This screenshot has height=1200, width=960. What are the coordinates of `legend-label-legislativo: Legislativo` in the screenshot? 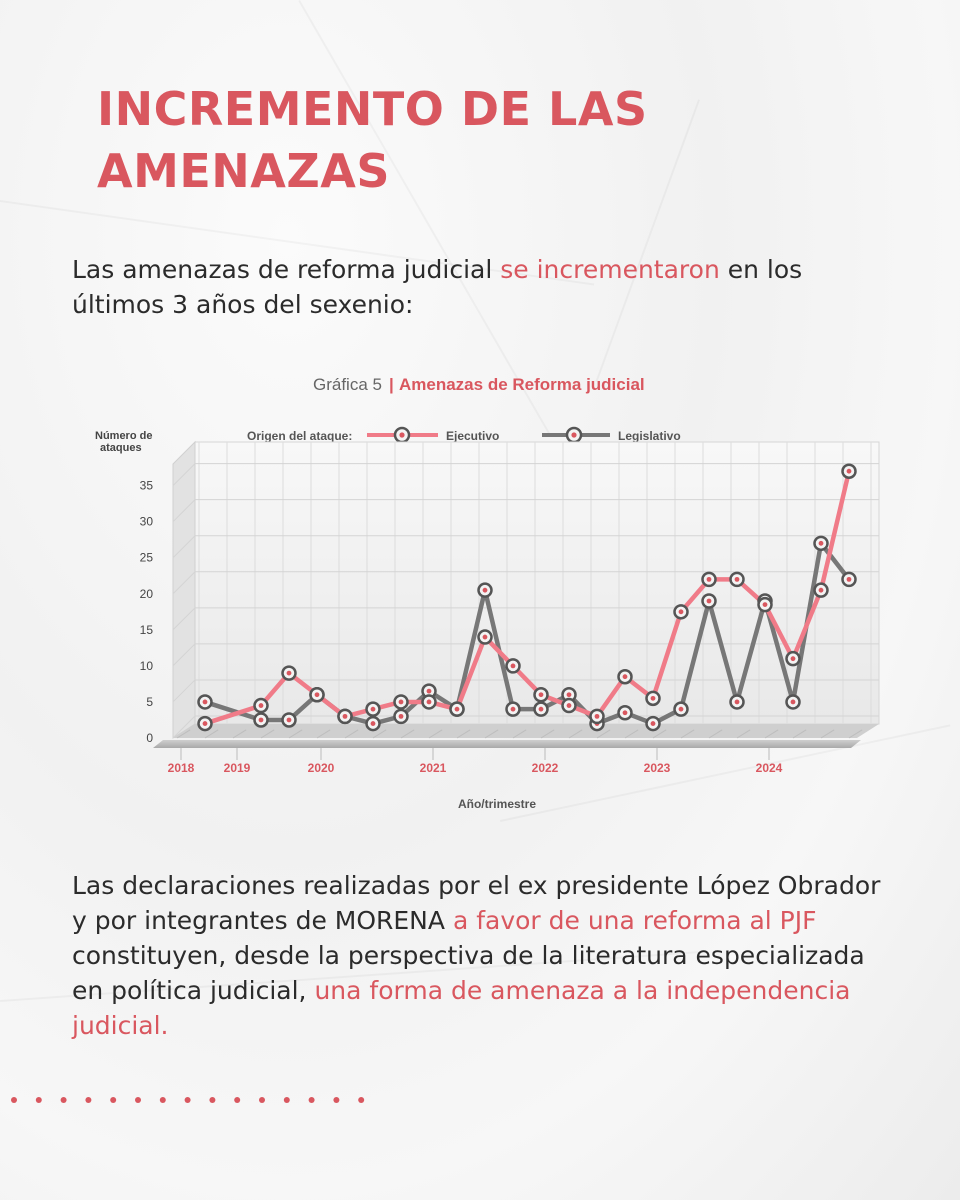 It's located at (649, 436).